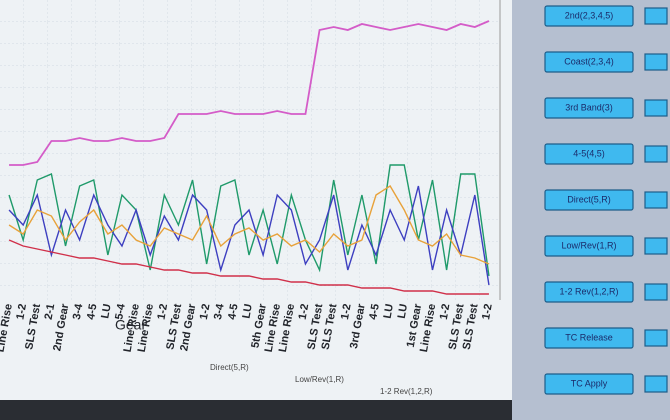  I want to click on button-label: 2nd(2,3,4,5), so click(589, 15).